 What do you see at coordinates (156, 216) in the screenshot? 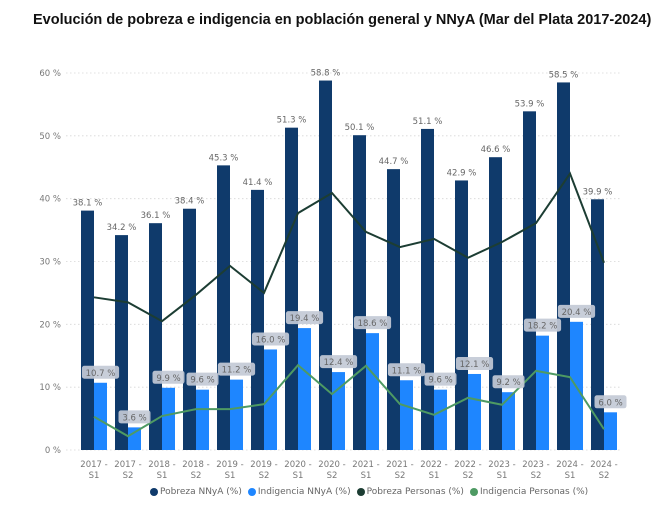
I see `data-label-pobreza-nnya: 36.1 %` at bounding box center [156, 216].